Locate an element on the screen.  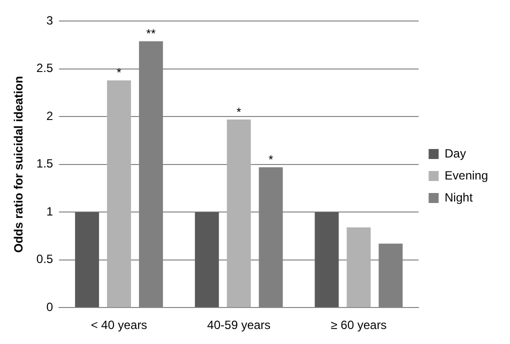
y-tick-label: 1 is located at coordinates (50, 211).